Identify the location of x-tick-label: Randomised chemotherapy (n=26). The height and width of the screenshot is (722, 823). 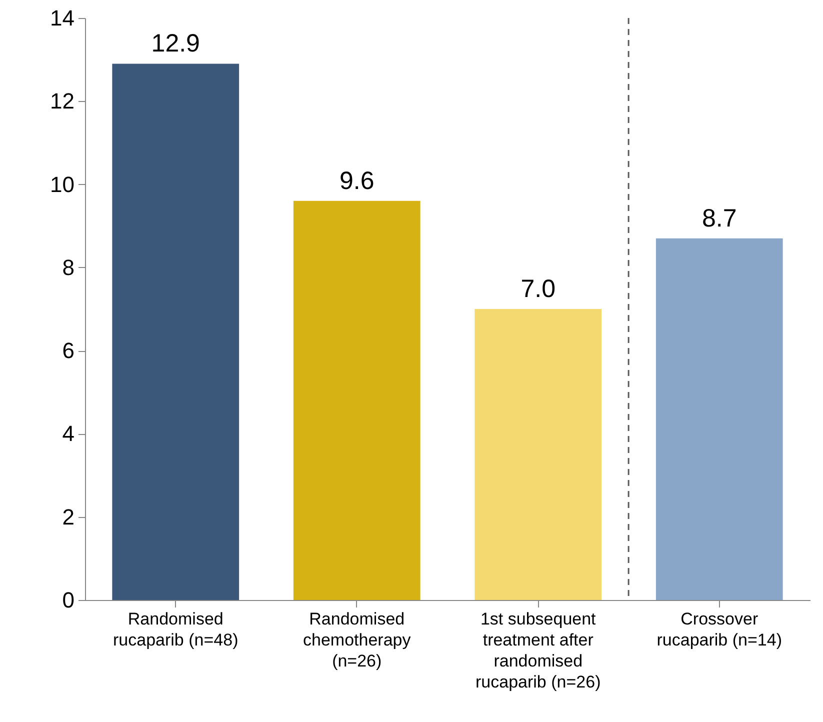
(357, 640).